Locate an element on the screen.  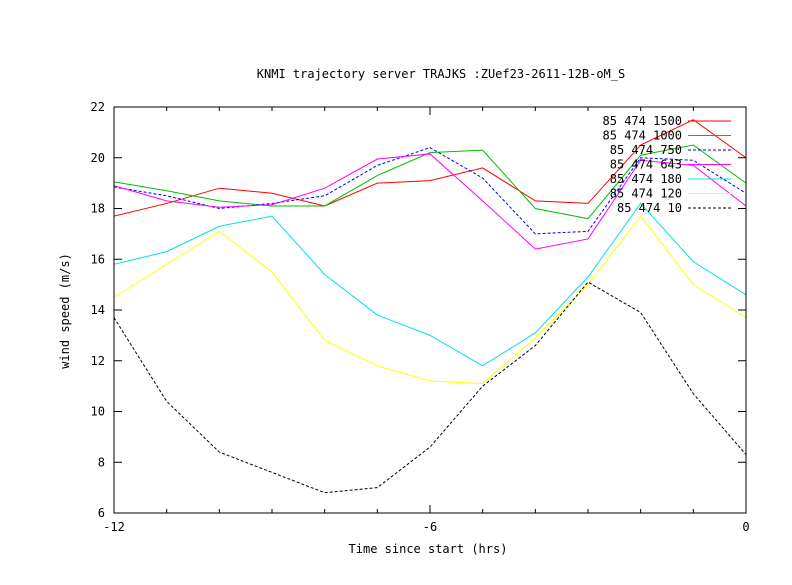
legend-label: 85 474 750 is located at coordinates (646, 150).